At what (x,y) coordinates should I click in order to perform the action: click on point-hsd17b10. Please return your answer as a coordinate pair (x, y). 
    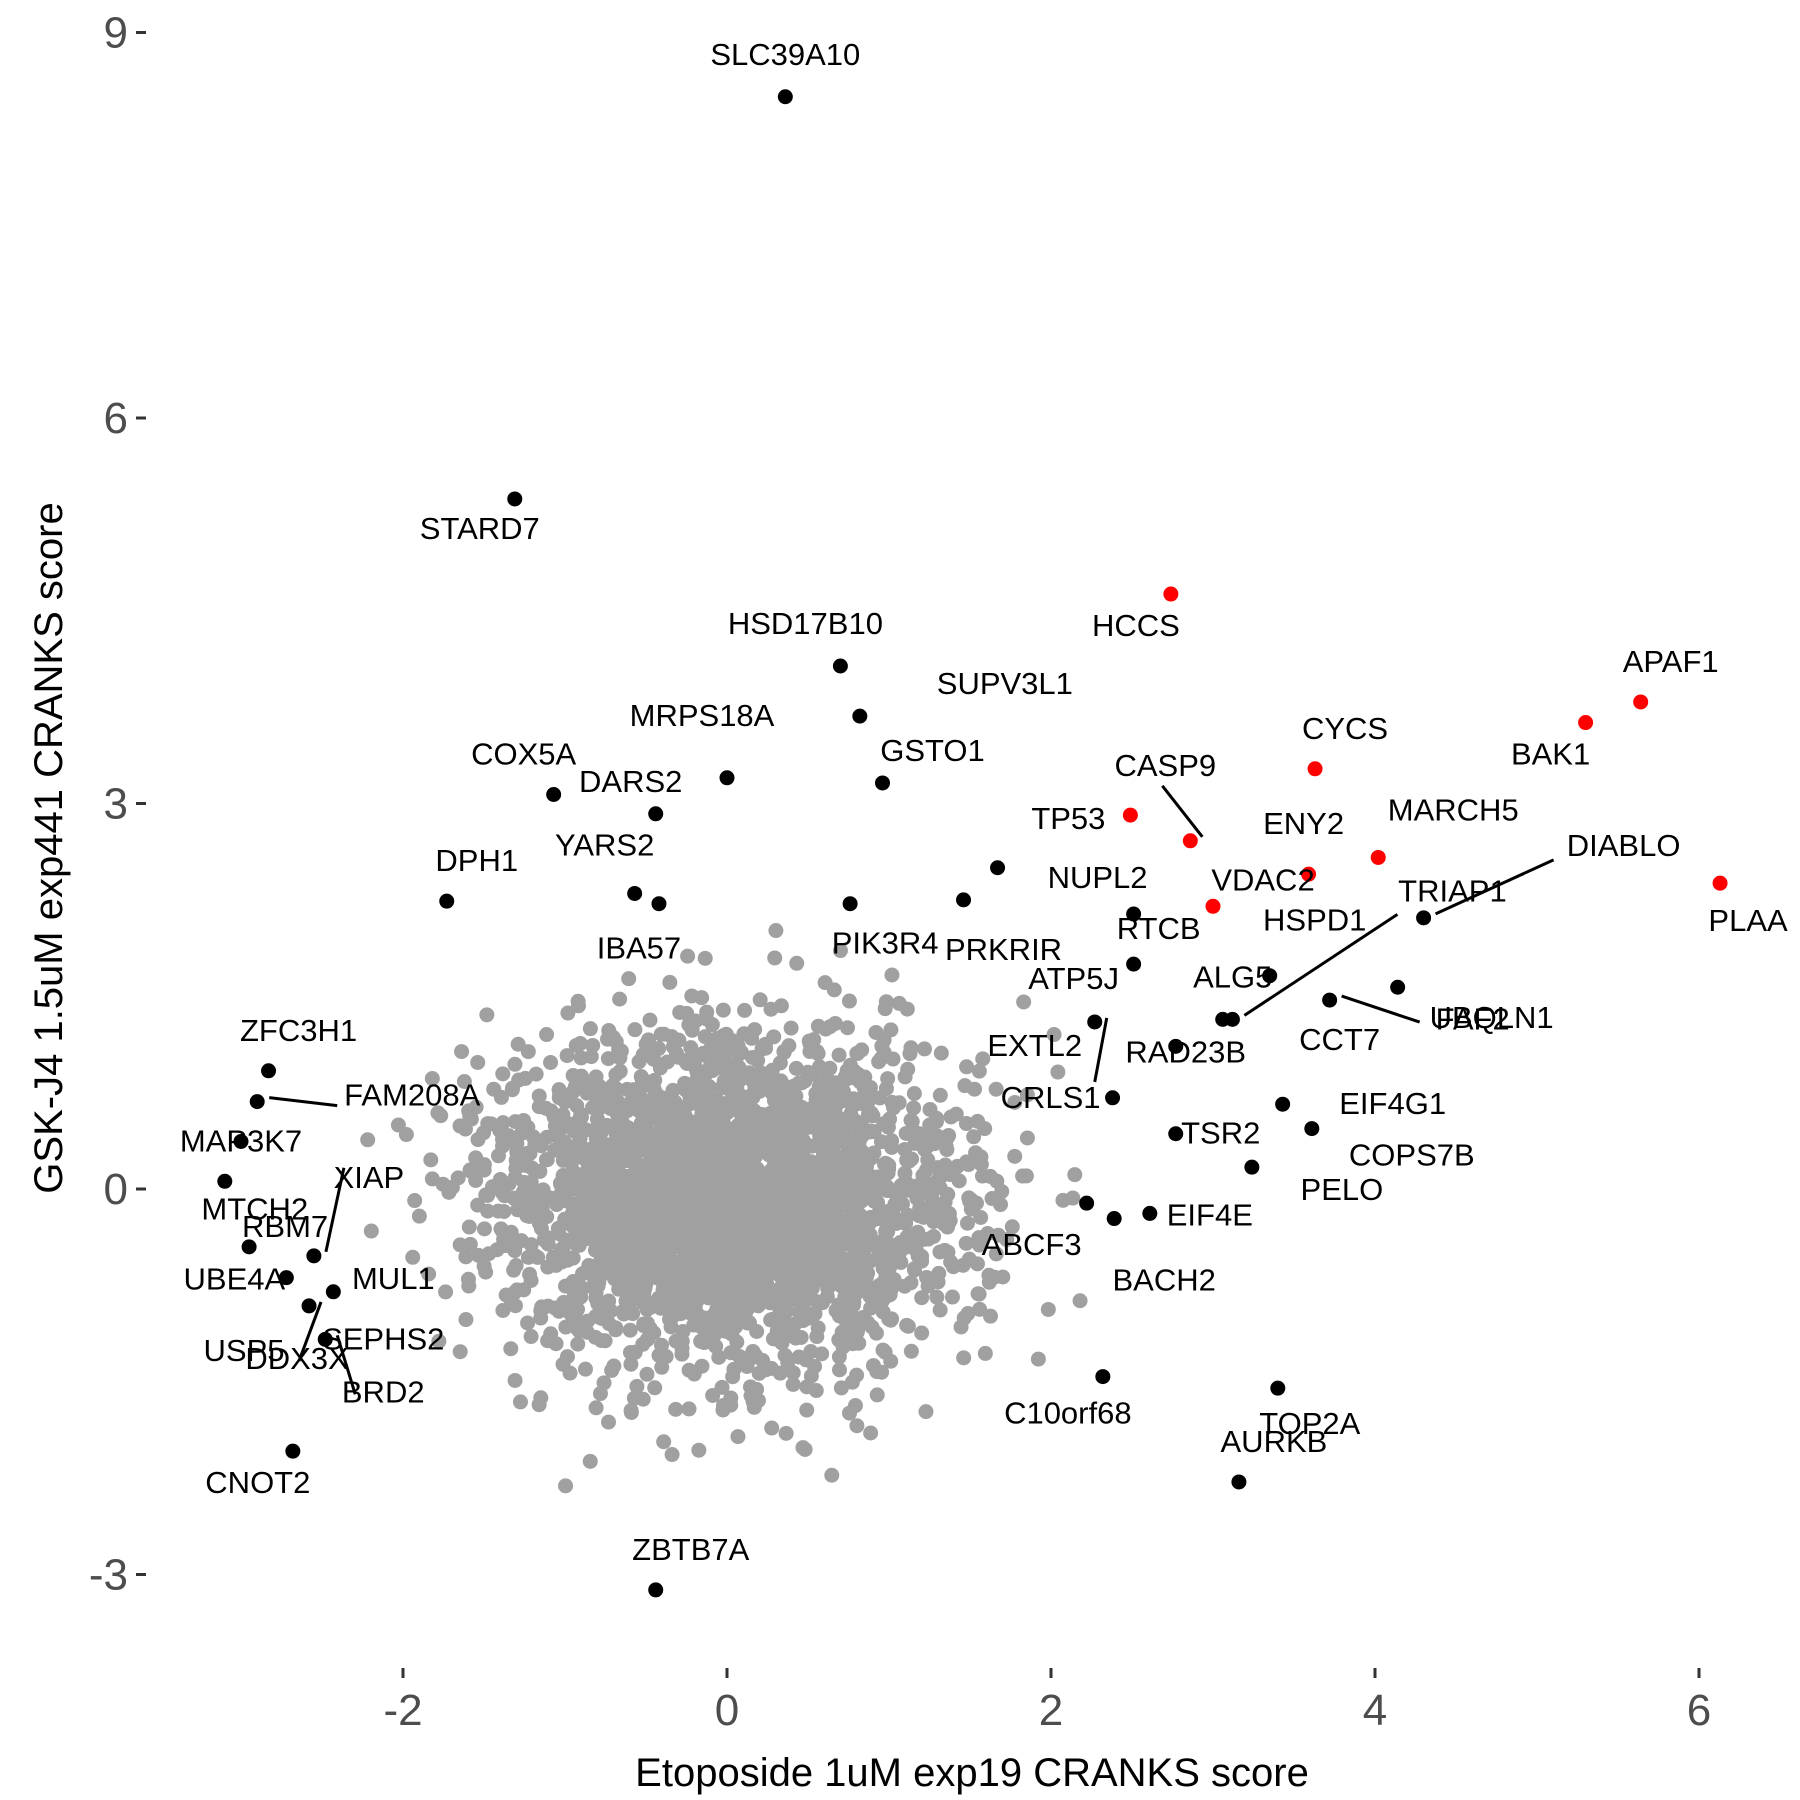
    Looking at the image, I should click on (840, 666).